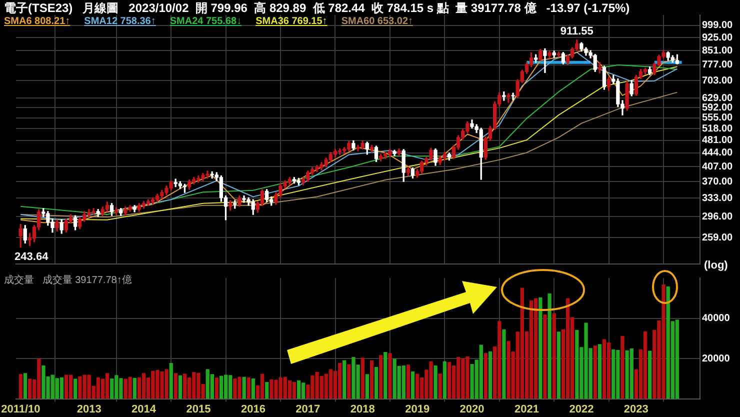 The width and height of the screenshot is (740, 417). Describe the element at coordinates (718, 128) in the screenshot. I see `y-tick-label: 518.00` at that location.